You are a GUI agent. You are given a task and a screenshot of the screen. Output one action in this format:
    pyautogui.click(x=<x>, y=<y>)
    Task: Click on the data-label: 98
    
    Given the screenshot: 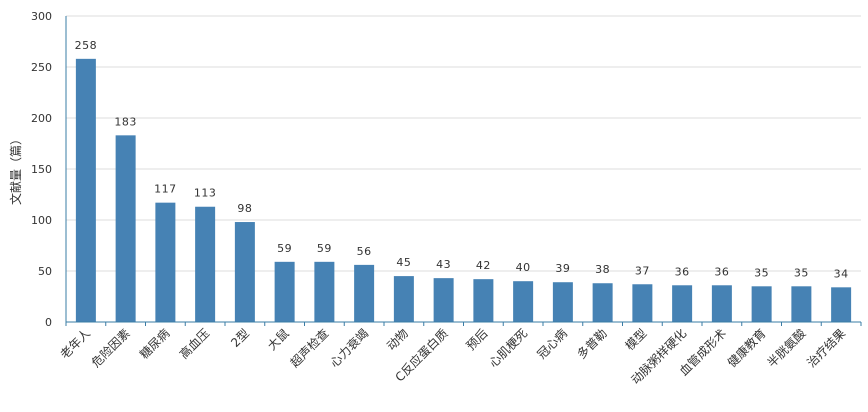 What is the action you would take?
    pyautogui.click(x=244, y=208)
    